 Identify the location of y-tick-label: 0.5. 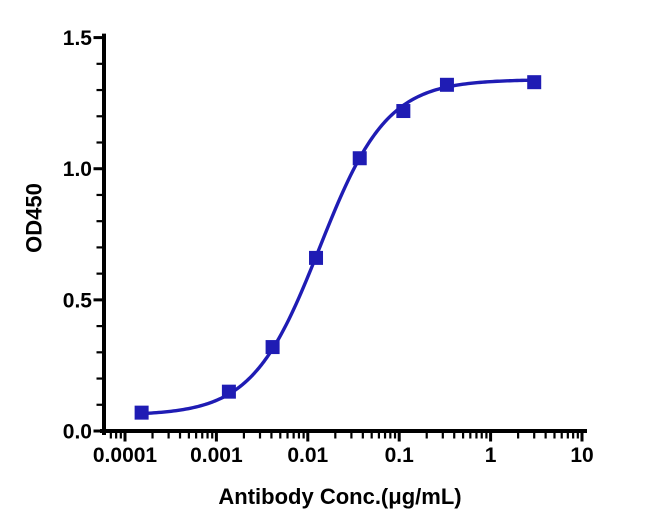
(78, 300).